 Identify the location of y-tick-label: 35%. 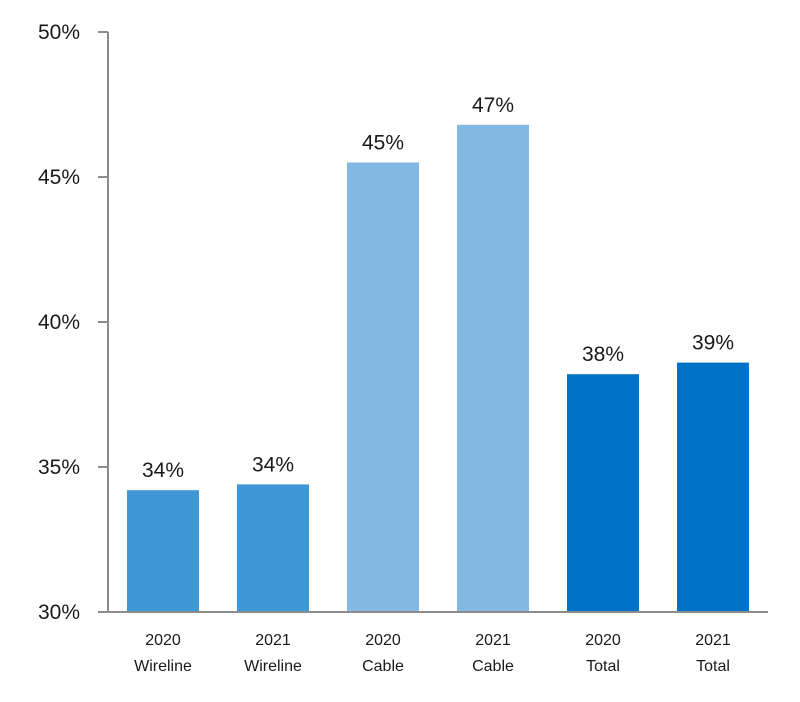
(59, 467).